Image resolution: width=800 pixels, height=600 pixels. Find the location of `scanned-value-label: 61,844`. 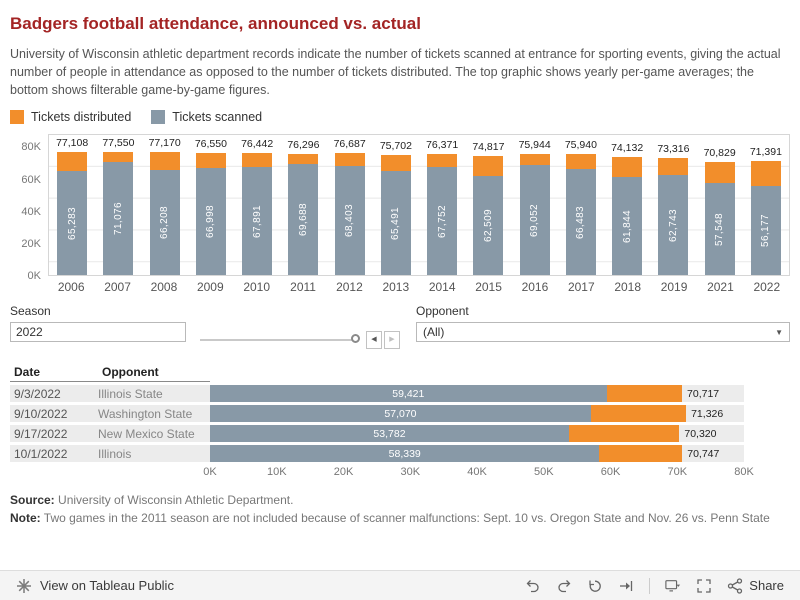

scanned-value-label: 61,844 is located at coordinates (627, 226).